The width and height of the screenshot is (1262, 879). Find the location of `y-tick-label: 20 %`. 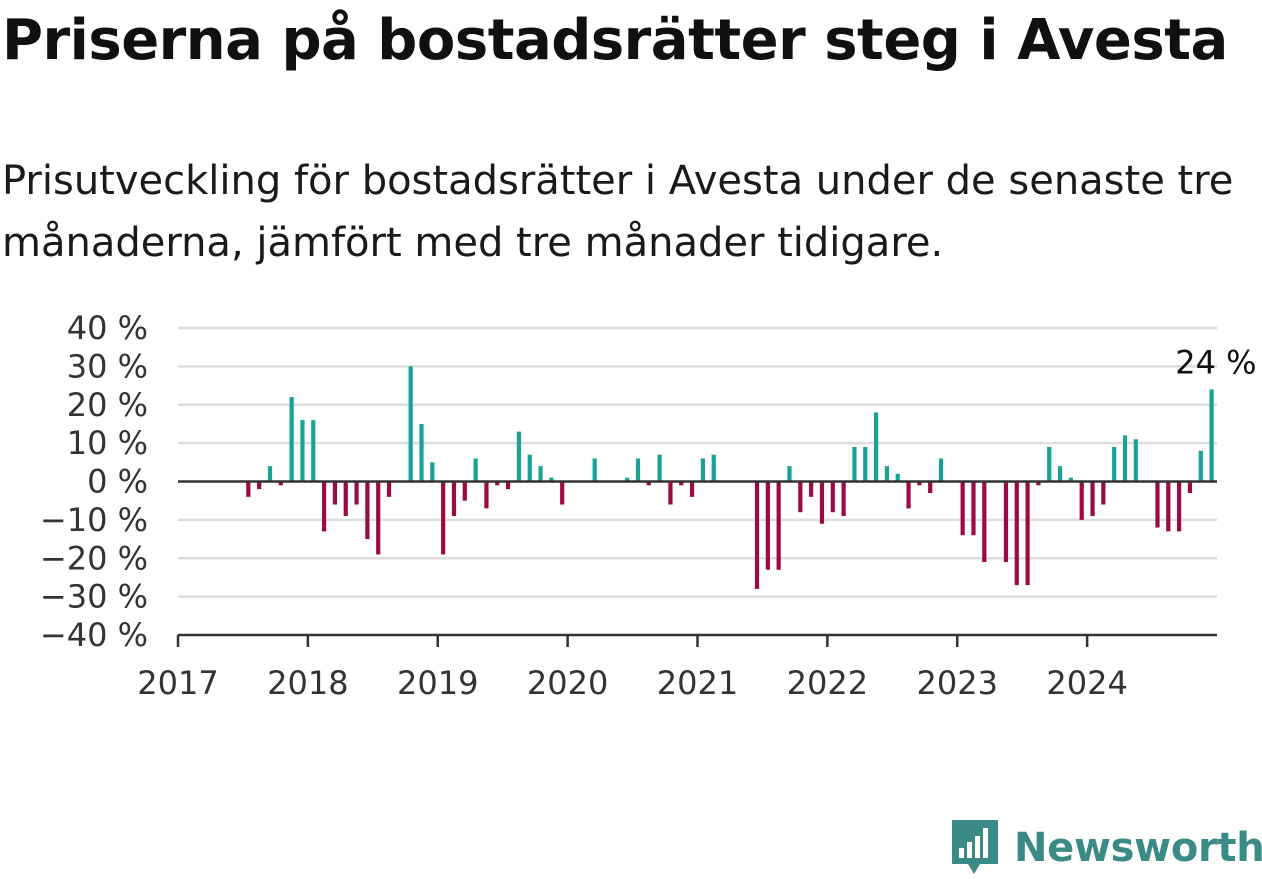

y-tick-label: 20 % is located at coordinates (107, 405).